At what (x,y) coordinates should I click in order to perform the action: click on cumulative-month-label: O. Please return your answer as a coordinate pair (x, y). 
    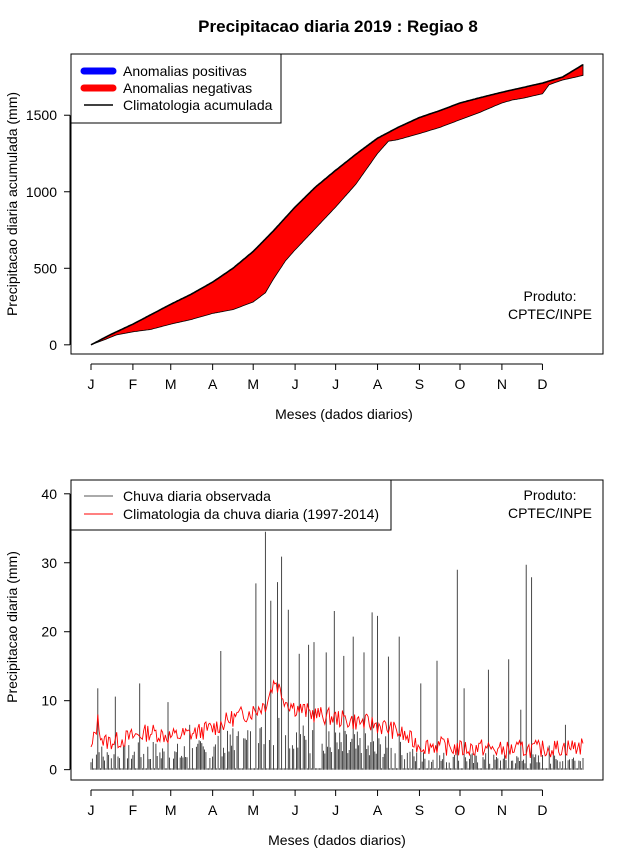
    Looking at the image, I should click on (460, 384).